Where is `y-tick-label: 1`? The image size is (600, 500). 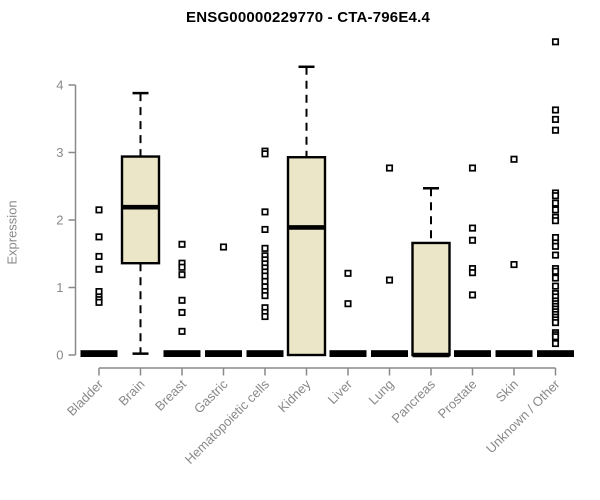 y-tick-label: 1 is located at coordinates (59, 287).